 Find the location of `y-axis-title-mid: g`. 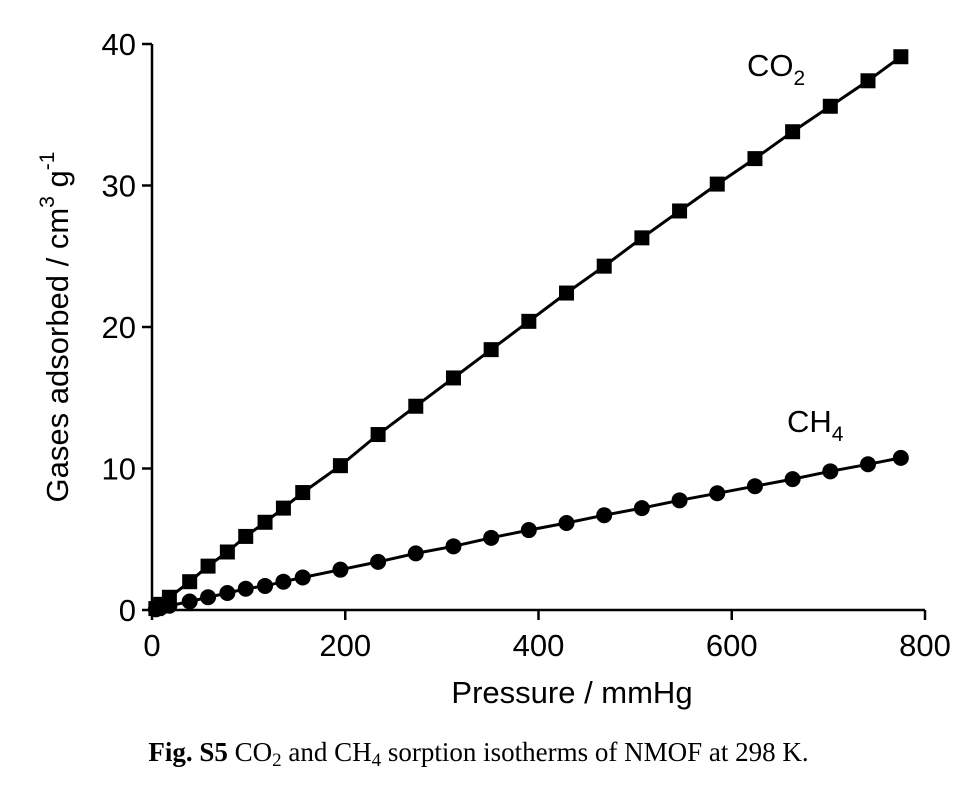

y-axis-title-mid: g is located at coordinates (57, 183).